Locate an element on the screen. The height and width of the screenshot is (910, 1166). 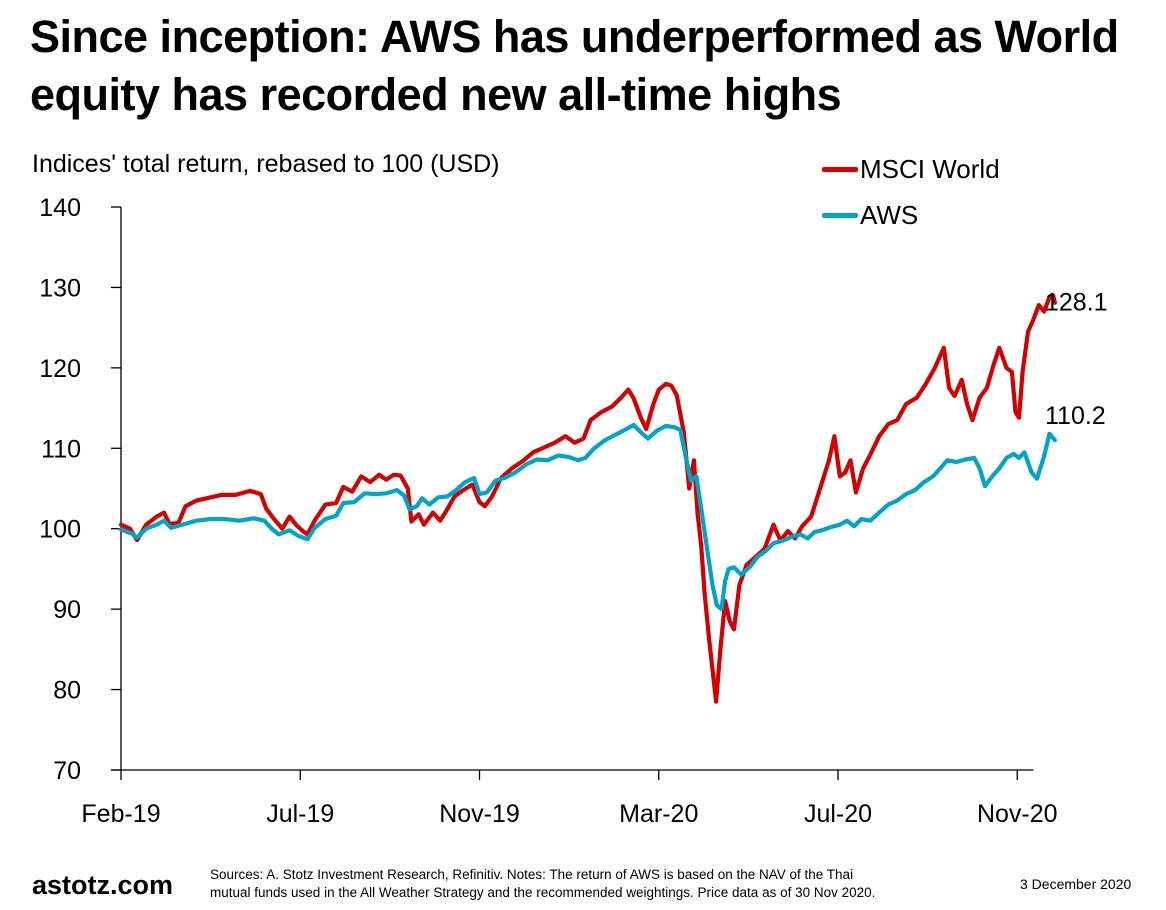
legend-swatch-msci-world is located at coordinates (840, 169).